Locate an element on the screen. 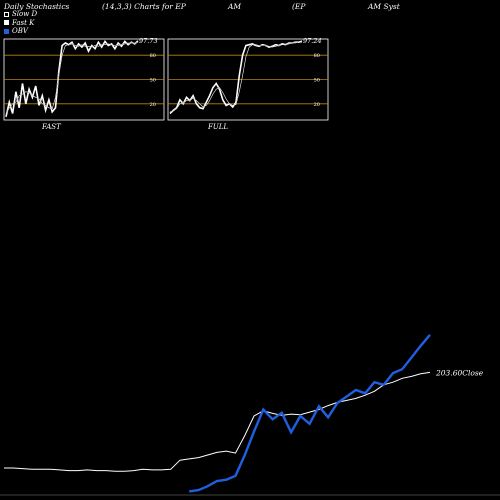  legend-swatch-fast-k is located at coordinates (6, 23).